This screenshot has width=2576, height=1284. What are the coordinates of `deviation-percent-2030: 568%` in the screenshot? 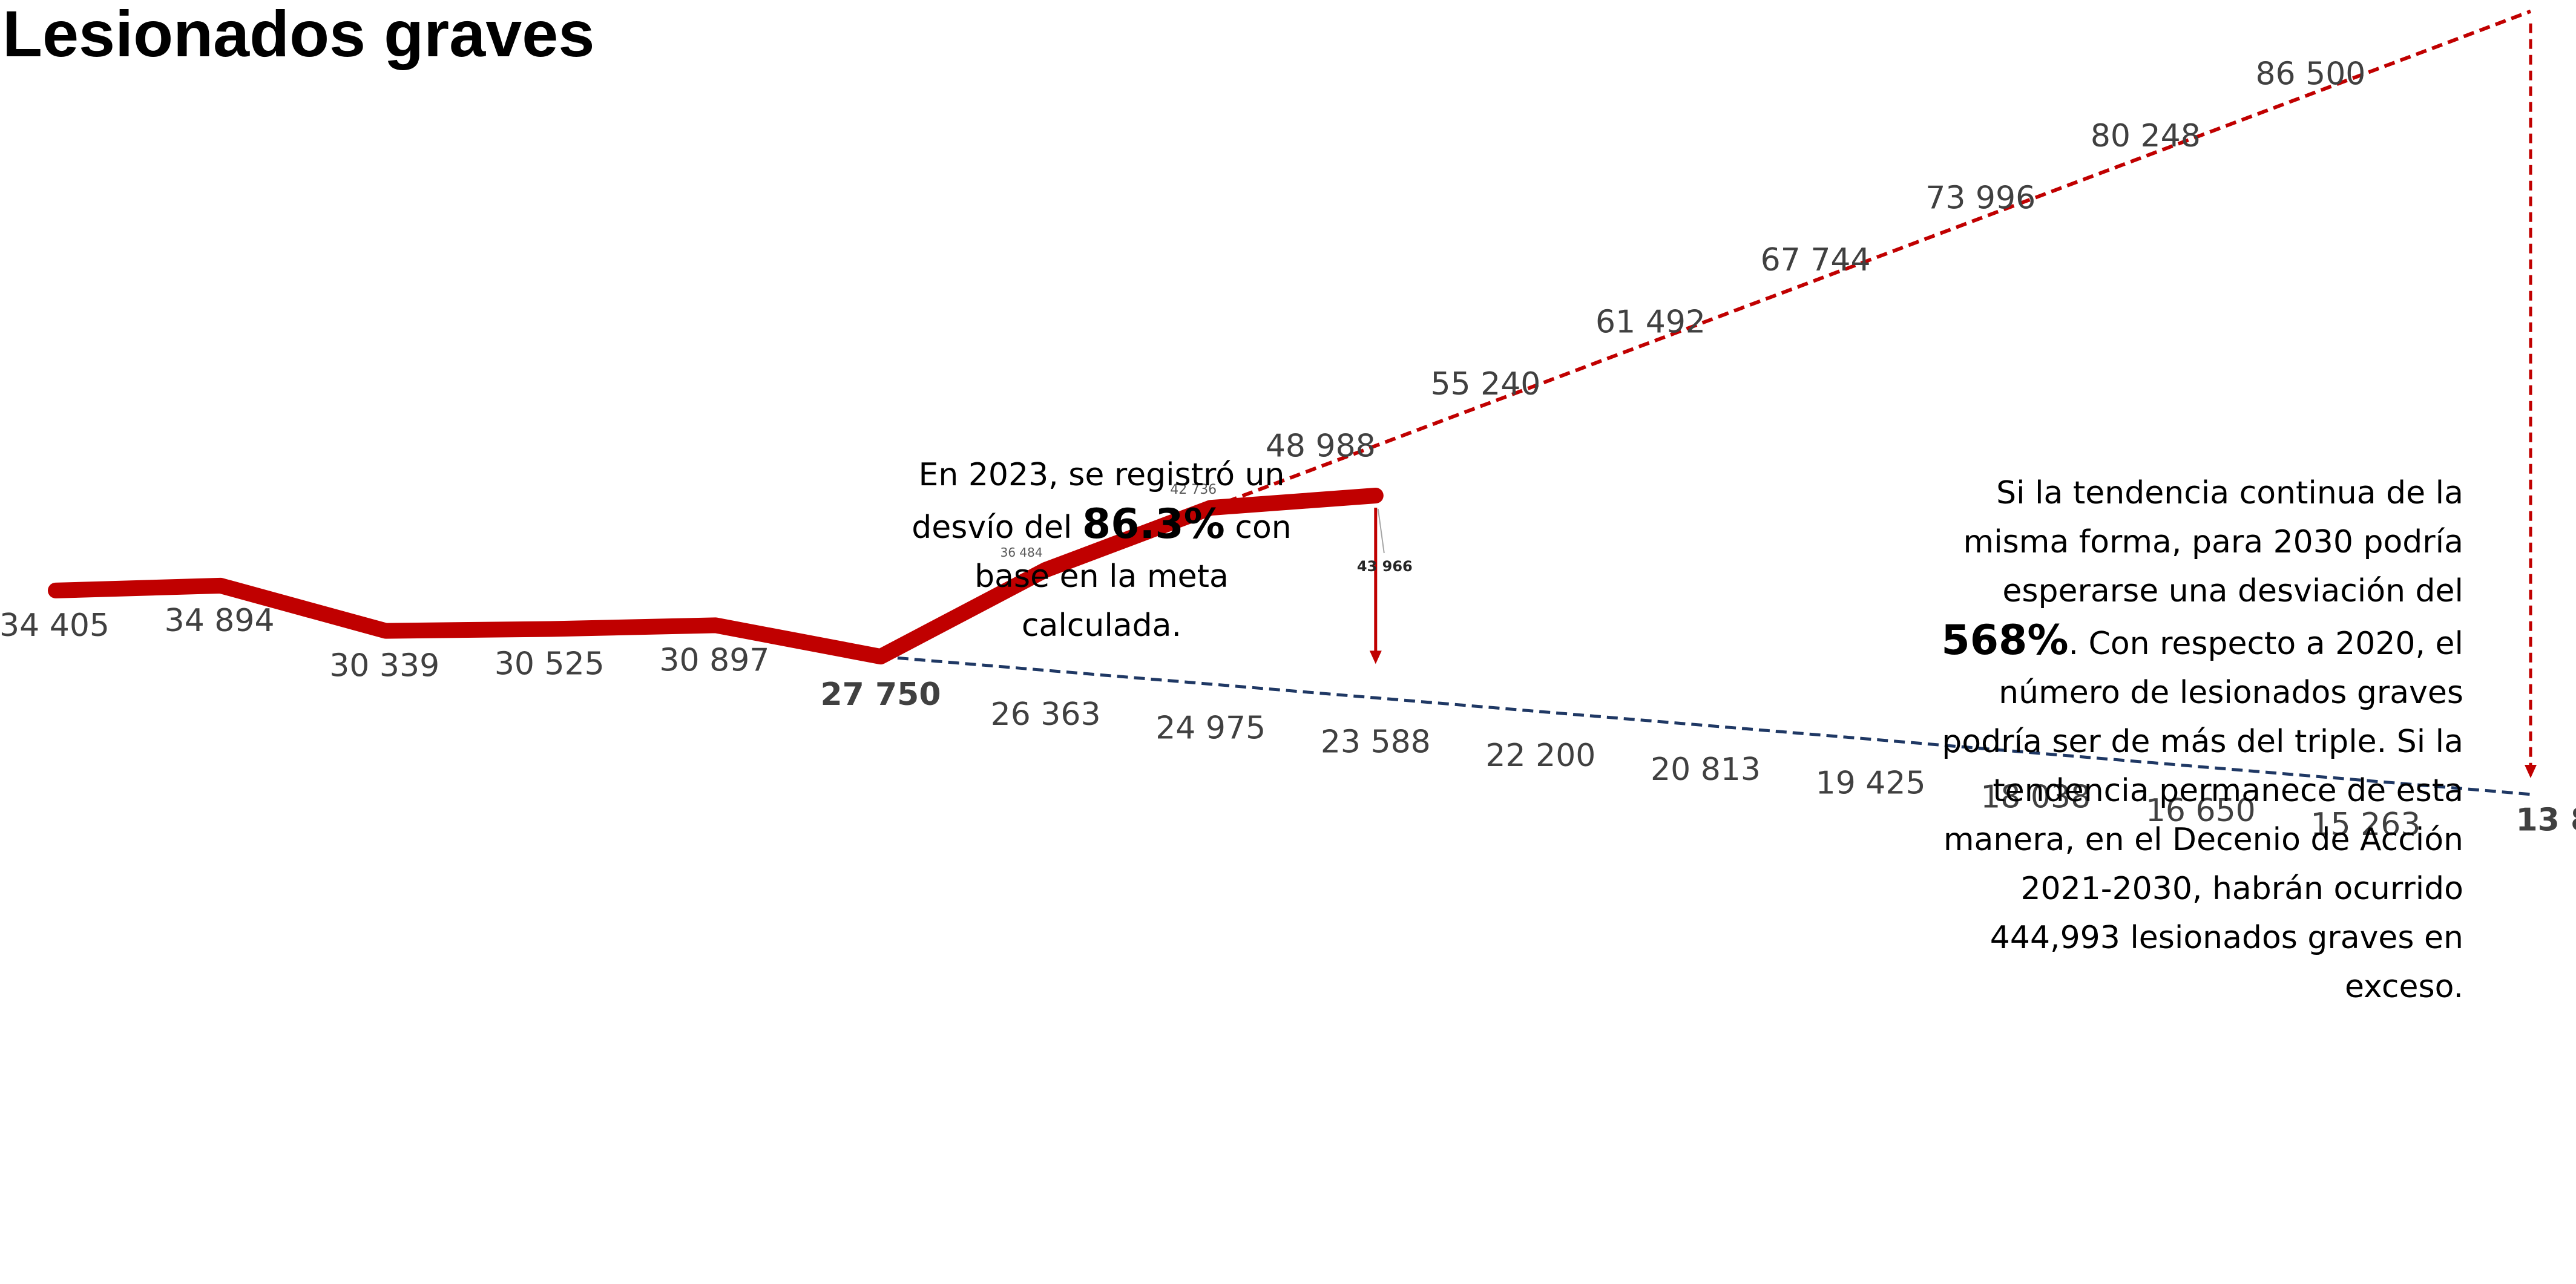 It's located at (2005, 640).